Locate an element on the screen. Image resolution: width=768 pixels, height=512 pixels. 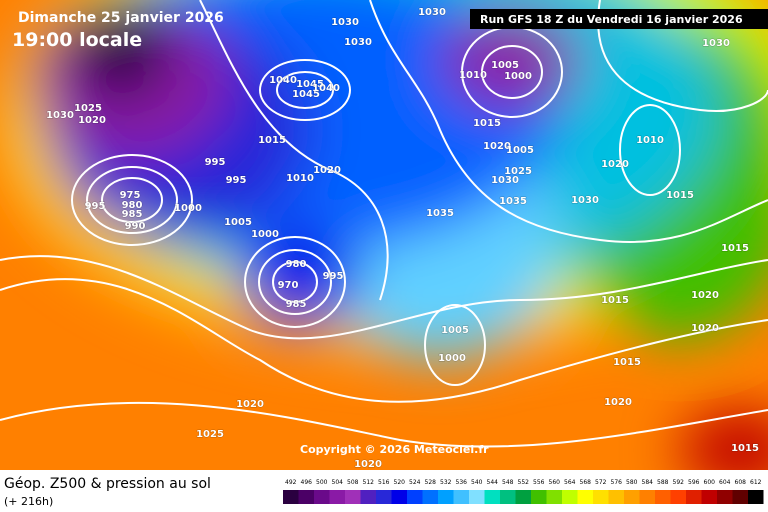
isobar-label: 990 is located at coordinates (135, 226).